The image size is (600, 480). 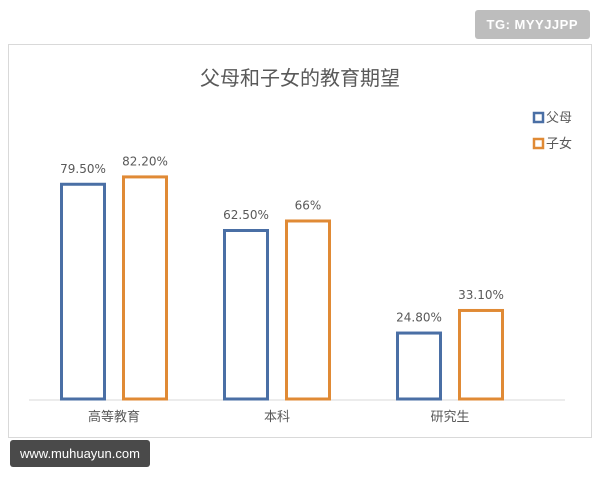 I want to click on data-label: 66%, so click(x=308, y=205).